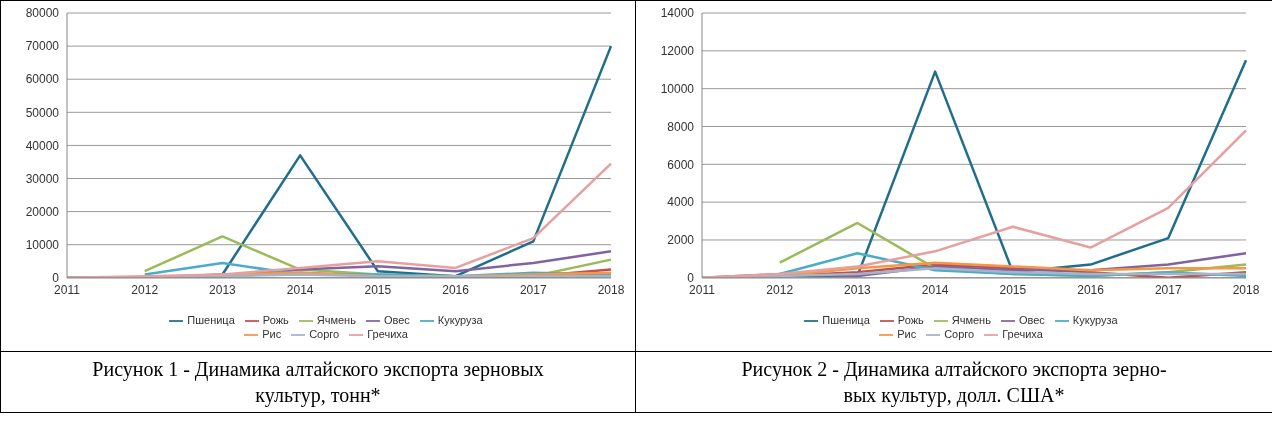  What do you see at coordinates (677, 13) in the screenshot?
I see `y-tick-label: 14000` at bounding box center [677, 13].